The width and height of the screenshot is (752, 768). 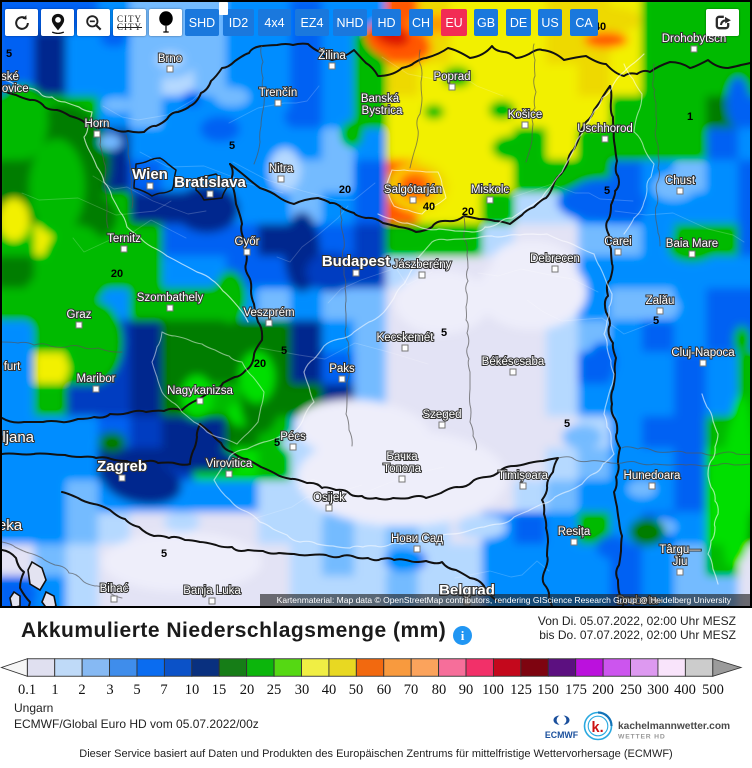 What do you see at coordinates (598, 728) in the screenshot?
I see `svg-text: k.` at bounding box center [598, 728].